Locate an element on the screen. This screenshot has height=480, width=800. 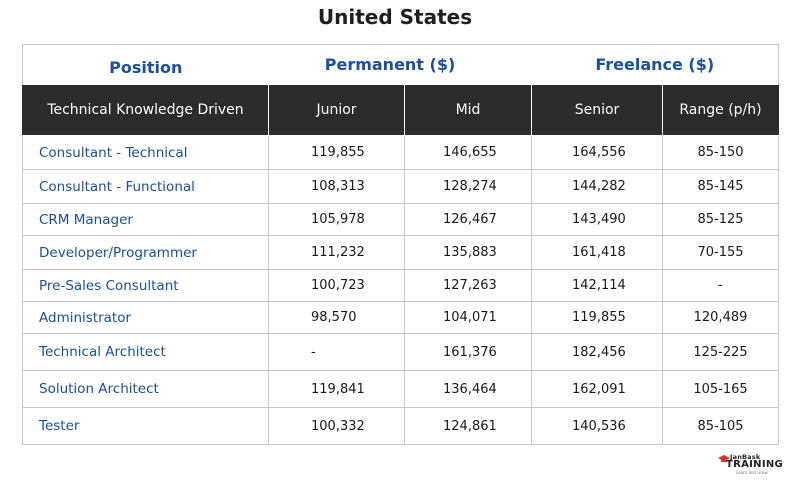
range-cell: - is located at coordinates (721, 285).